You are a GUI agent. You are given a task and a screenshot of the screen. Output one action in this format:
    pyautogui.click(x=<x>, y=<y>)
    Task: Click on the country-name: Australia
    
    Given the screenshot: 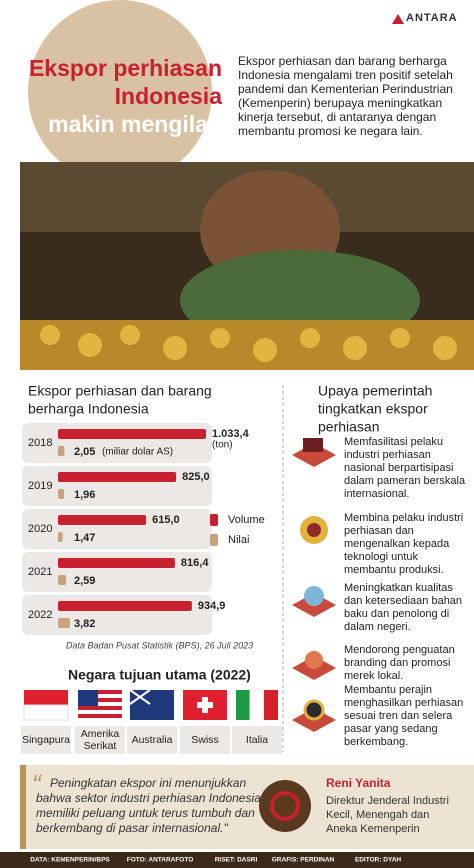 What is the action you would take?
    pyautogui.click(x=152, y=740)
    